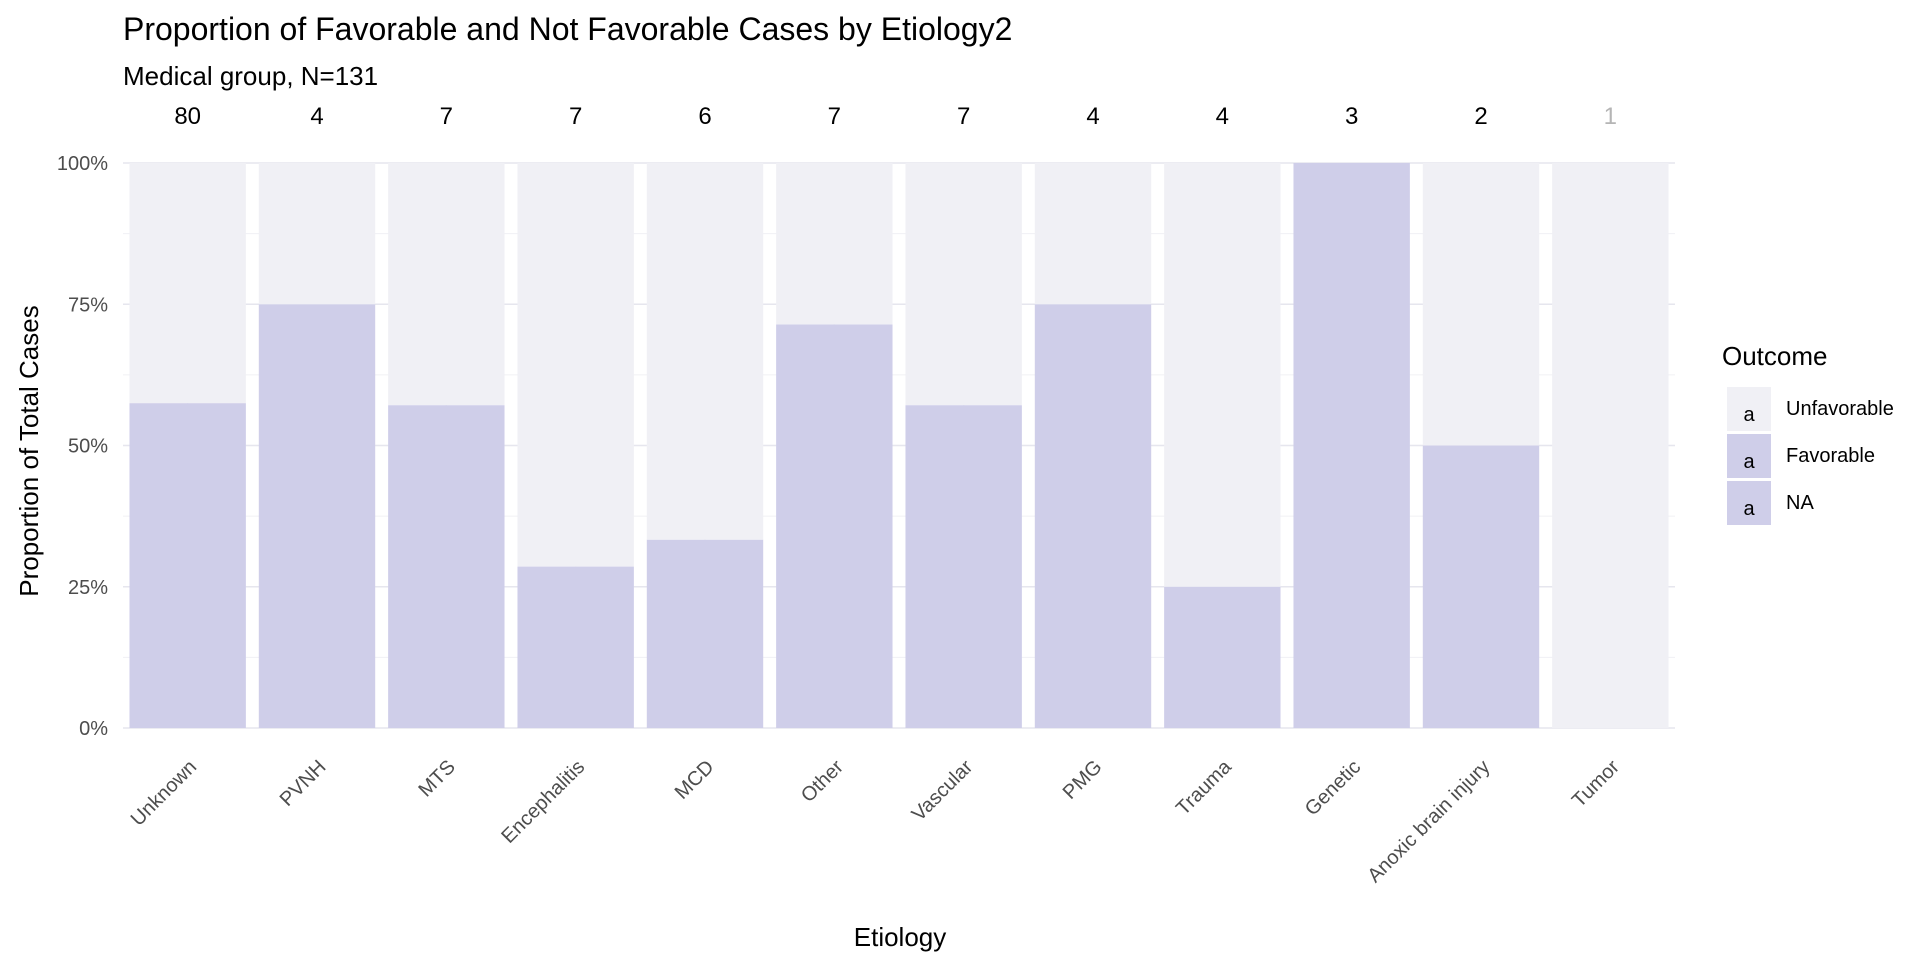  I want to click on x-tick-label: Vascular, so click(943, 791).